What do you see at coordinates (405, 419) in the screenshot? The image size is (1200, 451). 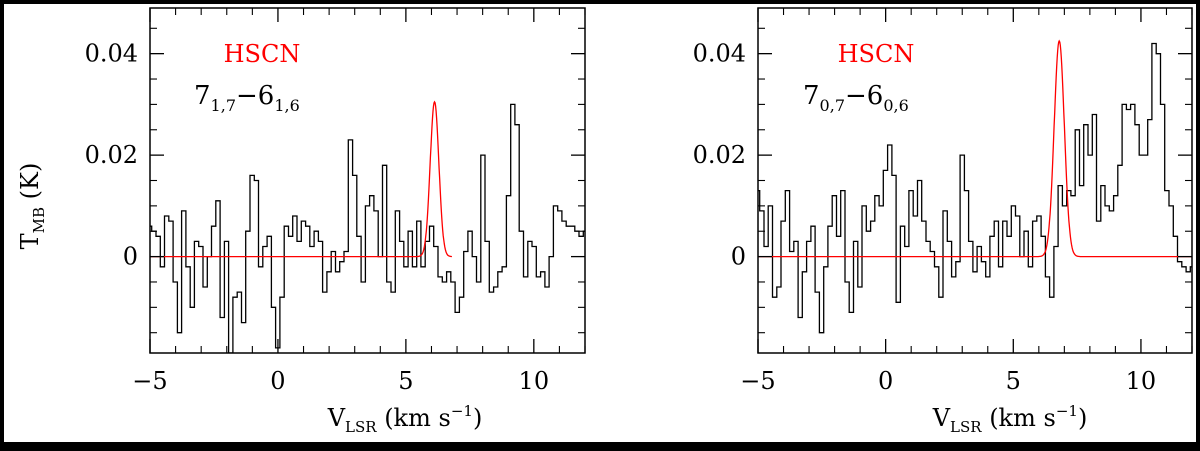 I see `left-x-axis-label: VLSR (km s−1)` at bounding box center [405, 419].